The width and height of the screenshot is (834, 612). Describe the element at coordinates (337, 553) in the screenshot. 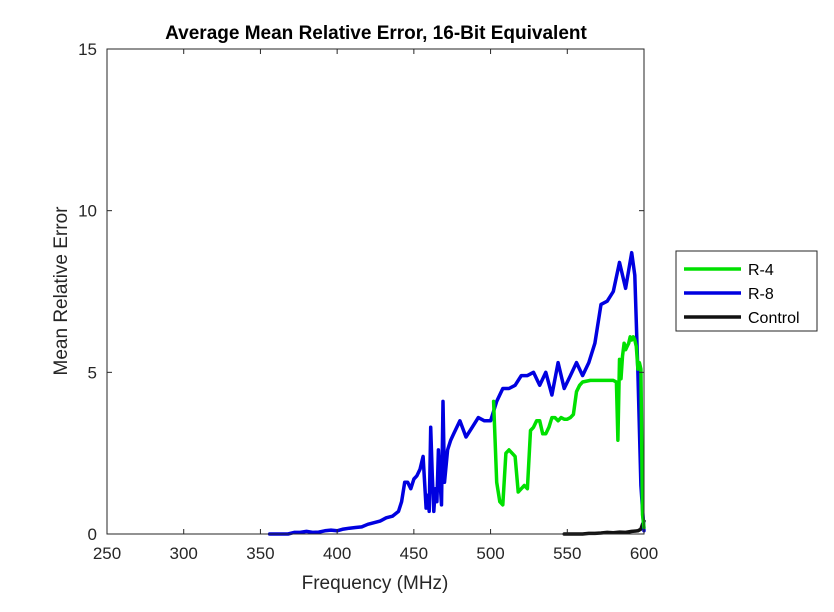

I see `x-tick-label: 400` at that location.